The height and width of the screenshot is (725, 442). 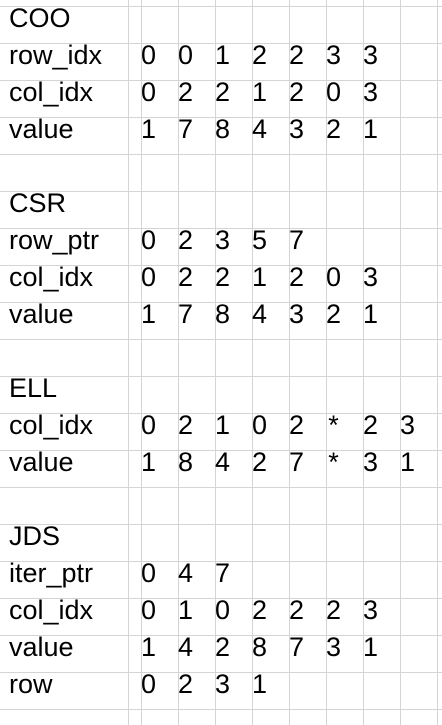 I want to click on row-label-cell: iter_ptr, so click(x=51, y=573).